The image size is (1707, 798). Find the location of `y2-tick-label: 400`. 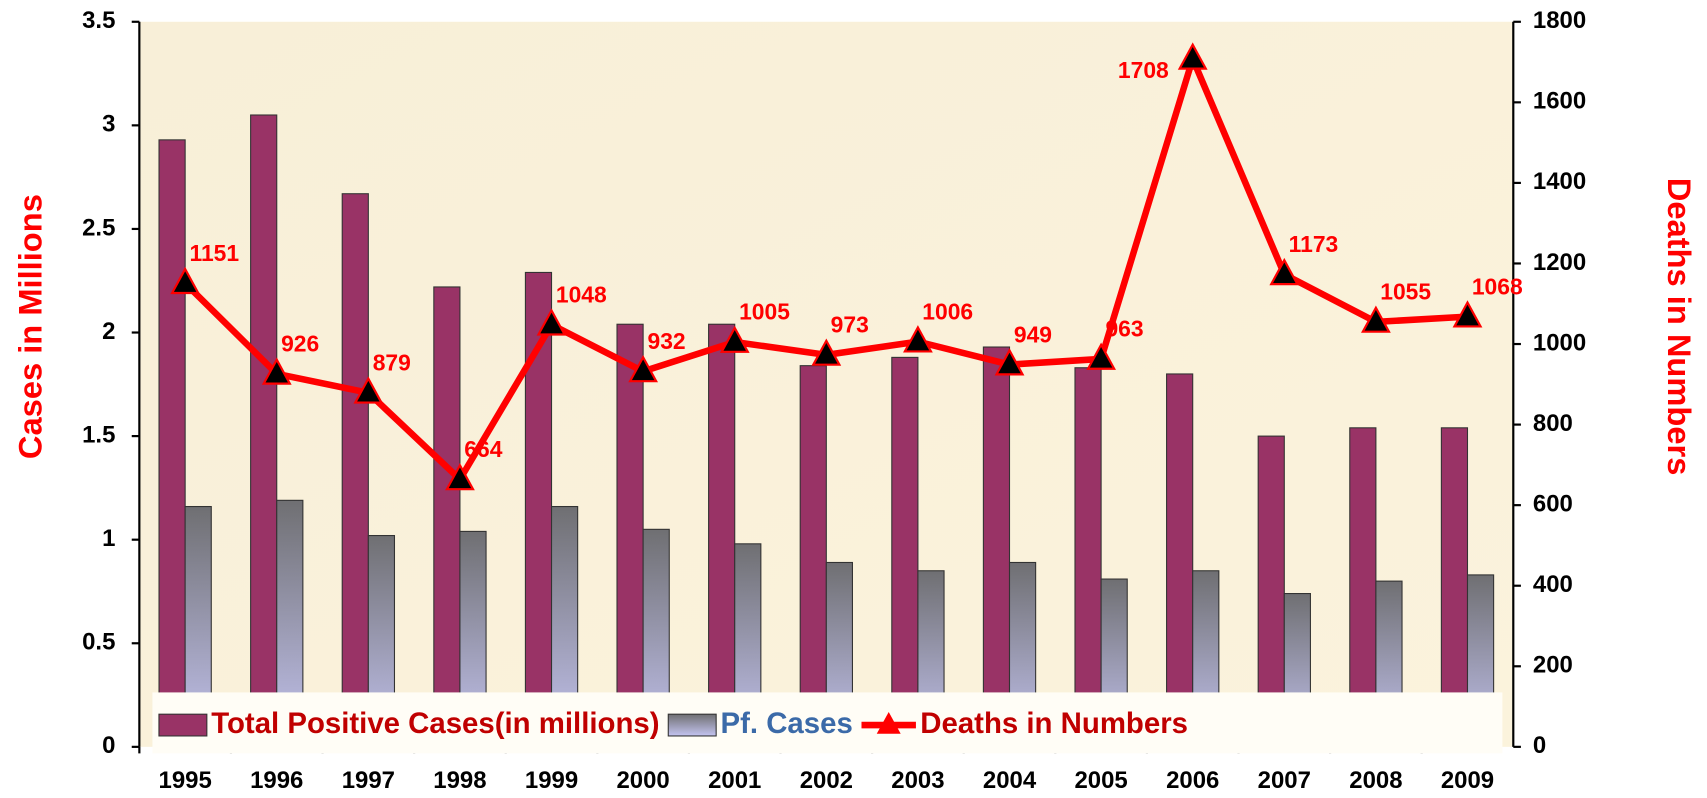

y2-tick-label: 400 is located at coordinates (1553, 584).